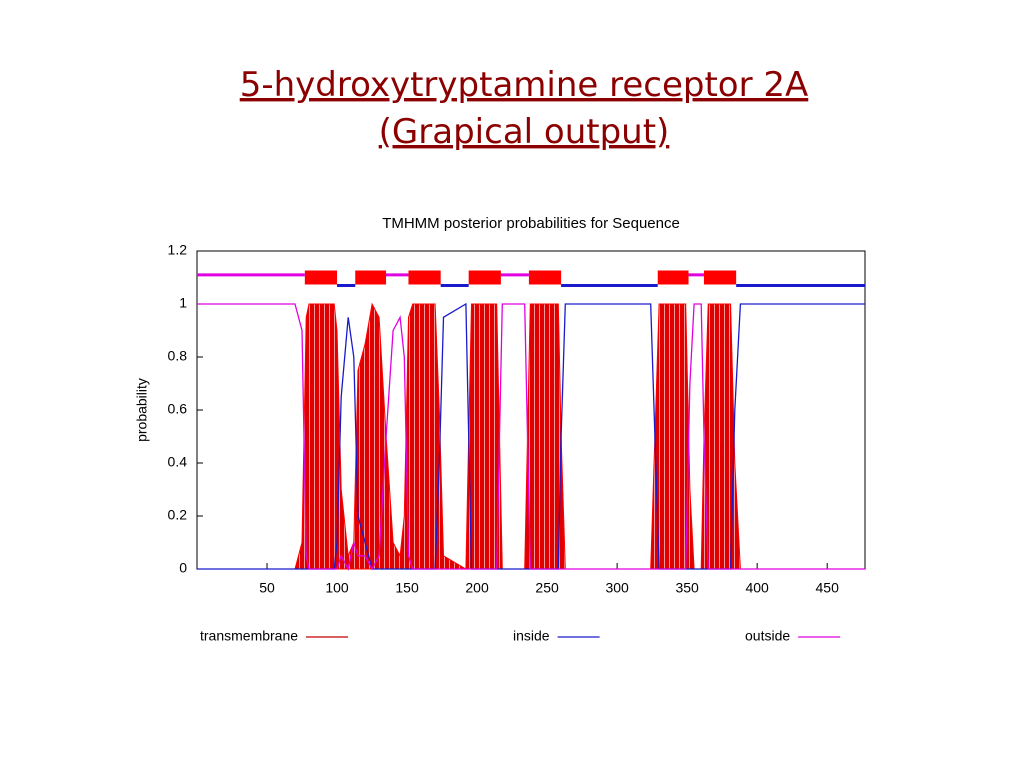 This screenshot has width=1024, height=768. Describe the element at coordinates (531, 636) in the screenshot. I see `legend-label: inside` at that location.